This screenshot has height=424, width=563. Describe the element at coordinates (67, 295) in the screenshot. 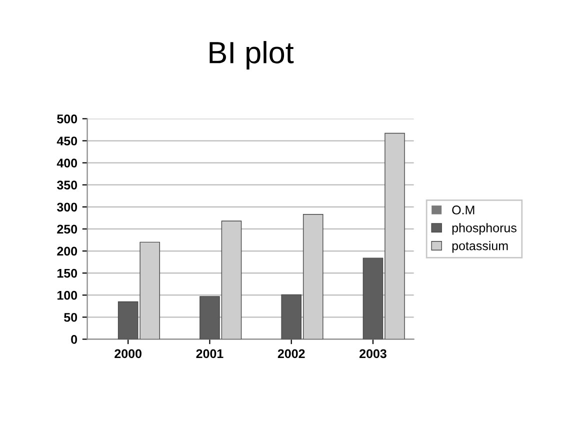

I see `y-tick-label: 100` at that location.